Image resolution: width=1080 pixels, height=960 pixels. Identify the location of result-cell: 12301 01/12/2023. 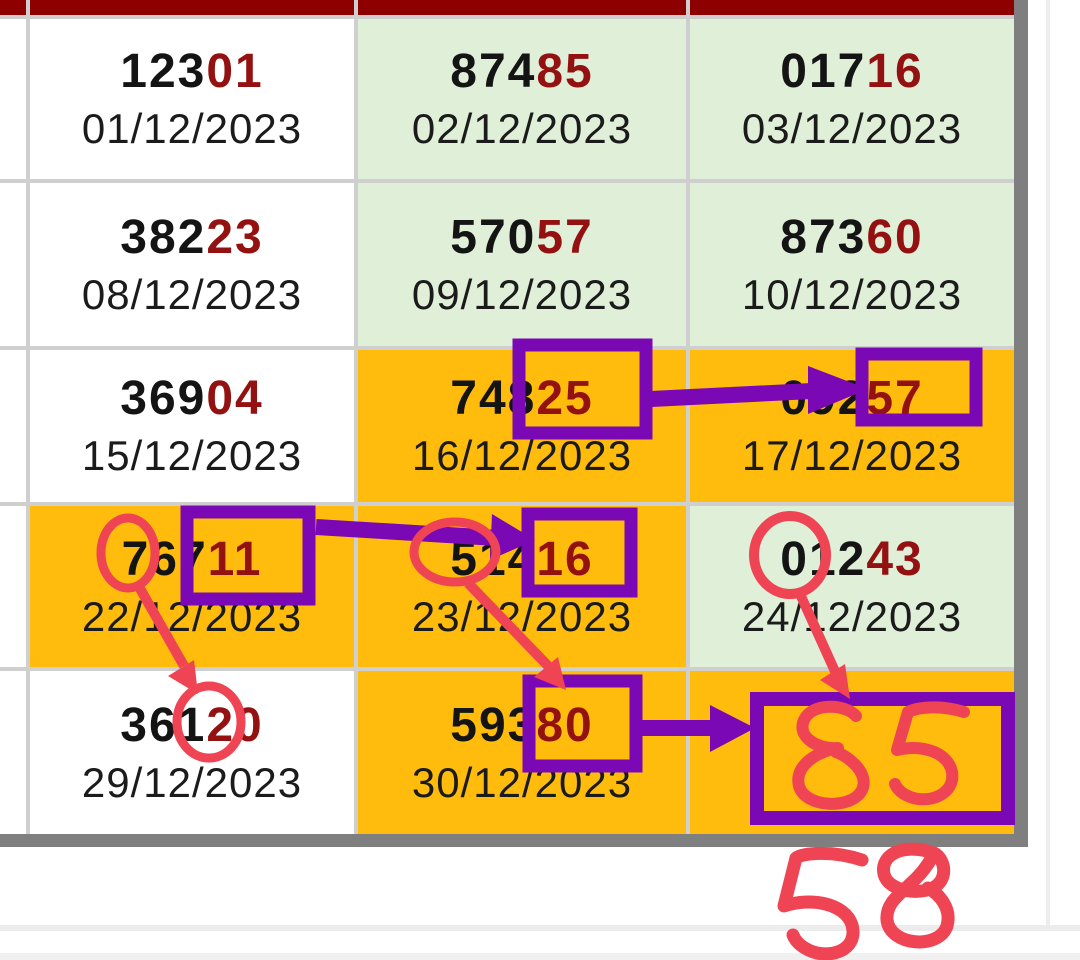
(192, 99).